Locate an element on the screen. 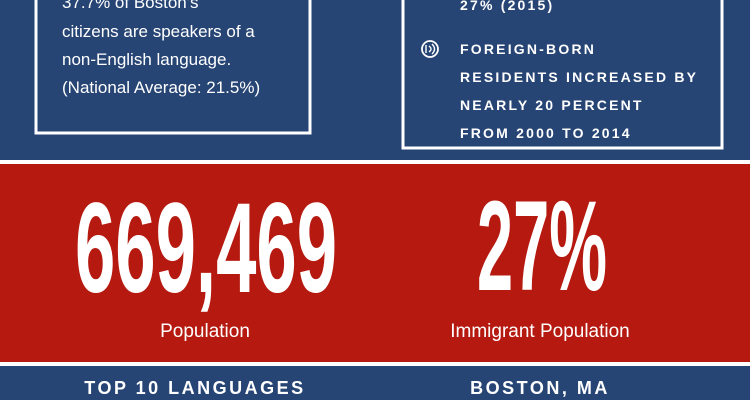 The height and width of the screenshot is (400, 750). fact-line: FOREIGN-BORN is located at coordinates (528, 49).